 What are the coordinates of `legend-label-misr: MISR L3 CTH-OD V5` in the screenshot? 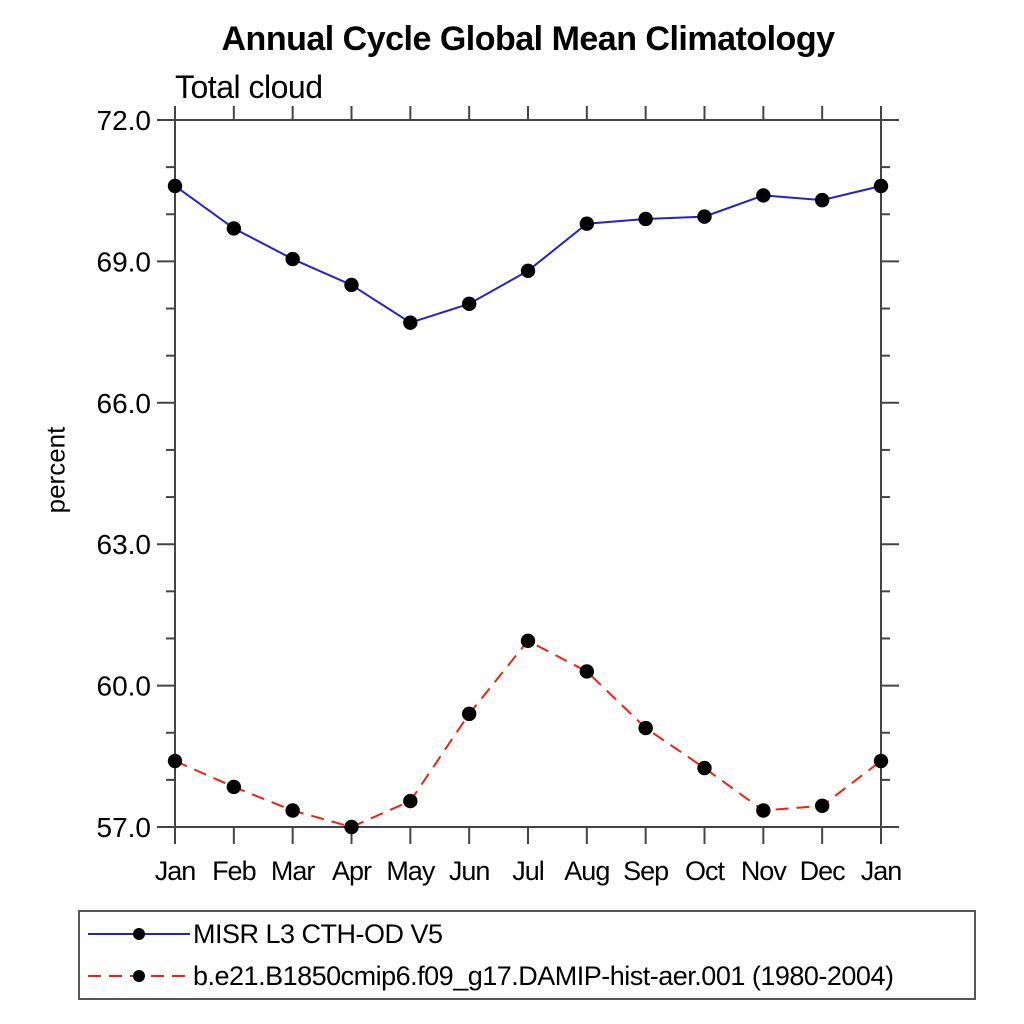 It's located at (318, 933).